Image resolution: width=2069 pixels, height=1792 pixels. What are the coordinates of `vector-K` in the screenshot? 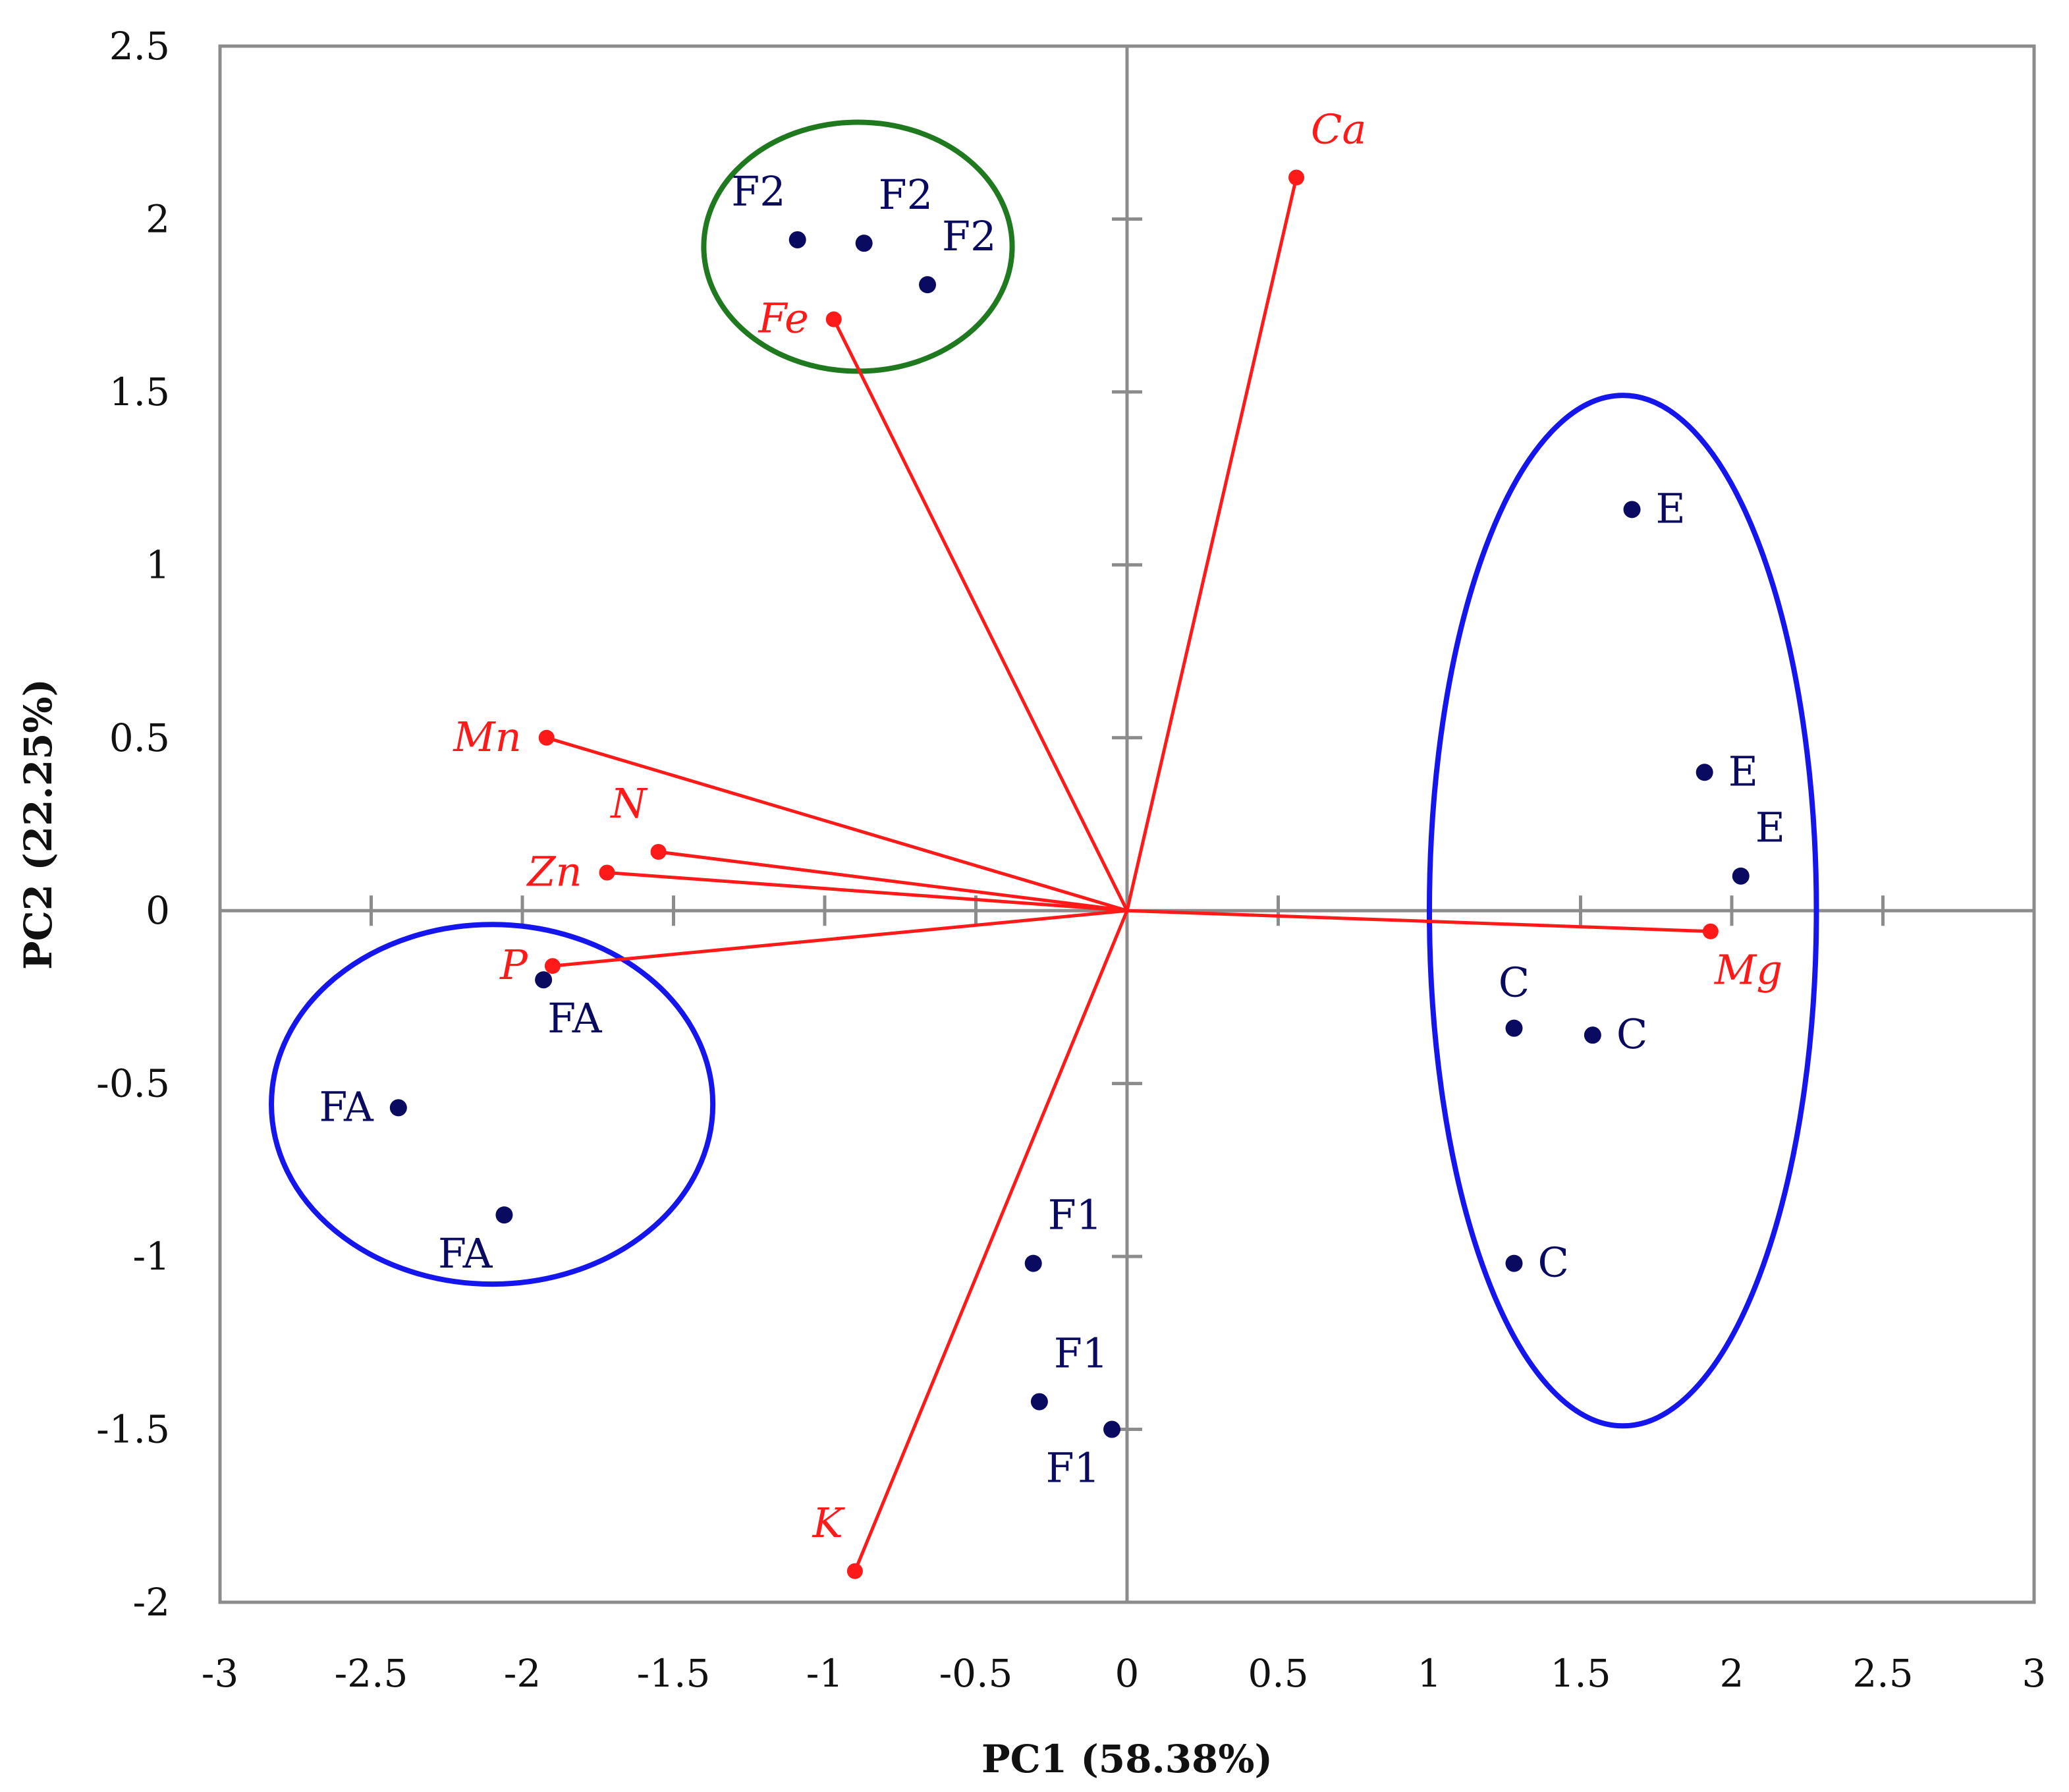 It's located at (991, 1241).